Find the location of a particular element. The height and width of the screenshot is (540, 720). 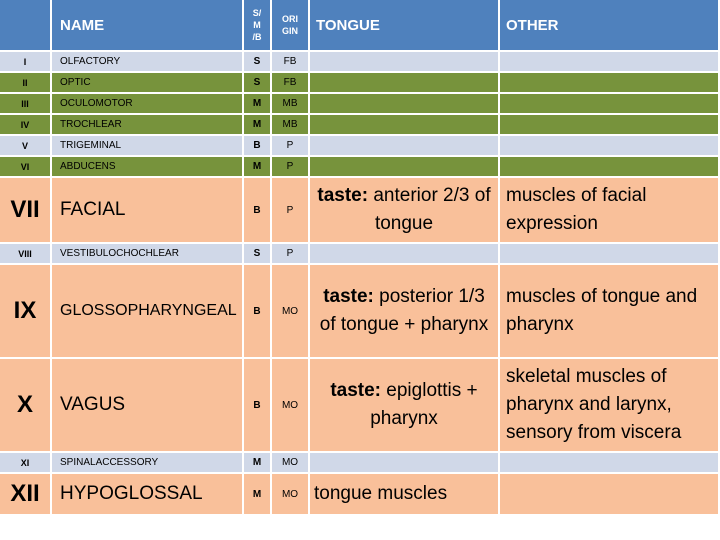

nerve-number: IV is located at coordinates (26, 124).